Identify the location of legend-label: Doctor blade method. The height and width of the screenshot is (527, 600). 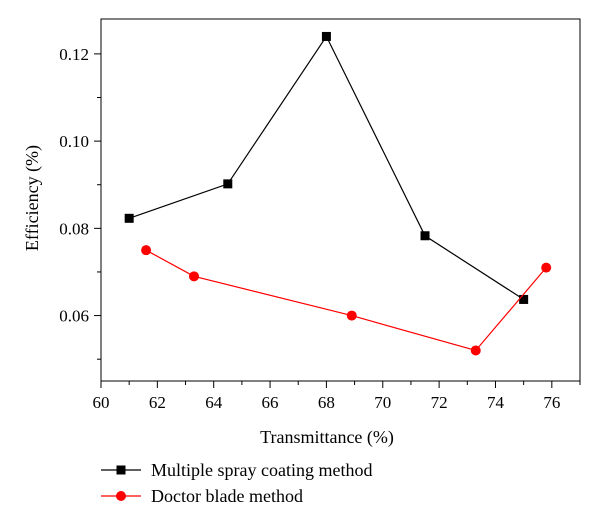
(227, 496).